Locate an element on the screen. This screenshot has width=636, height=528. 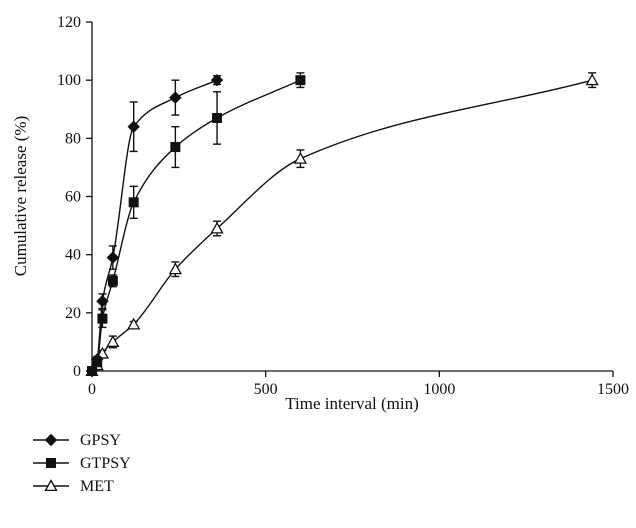
legend-label: MET is located at coordinates (97, 486).